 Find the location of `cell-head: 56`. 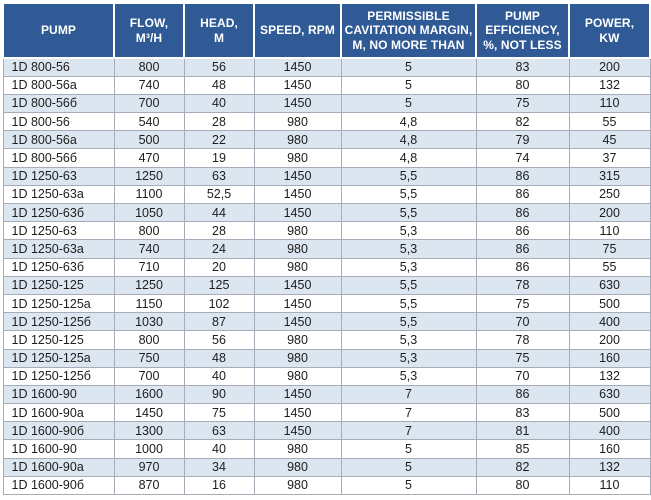

cell-head: 56 is located at coordinates (219, 340).